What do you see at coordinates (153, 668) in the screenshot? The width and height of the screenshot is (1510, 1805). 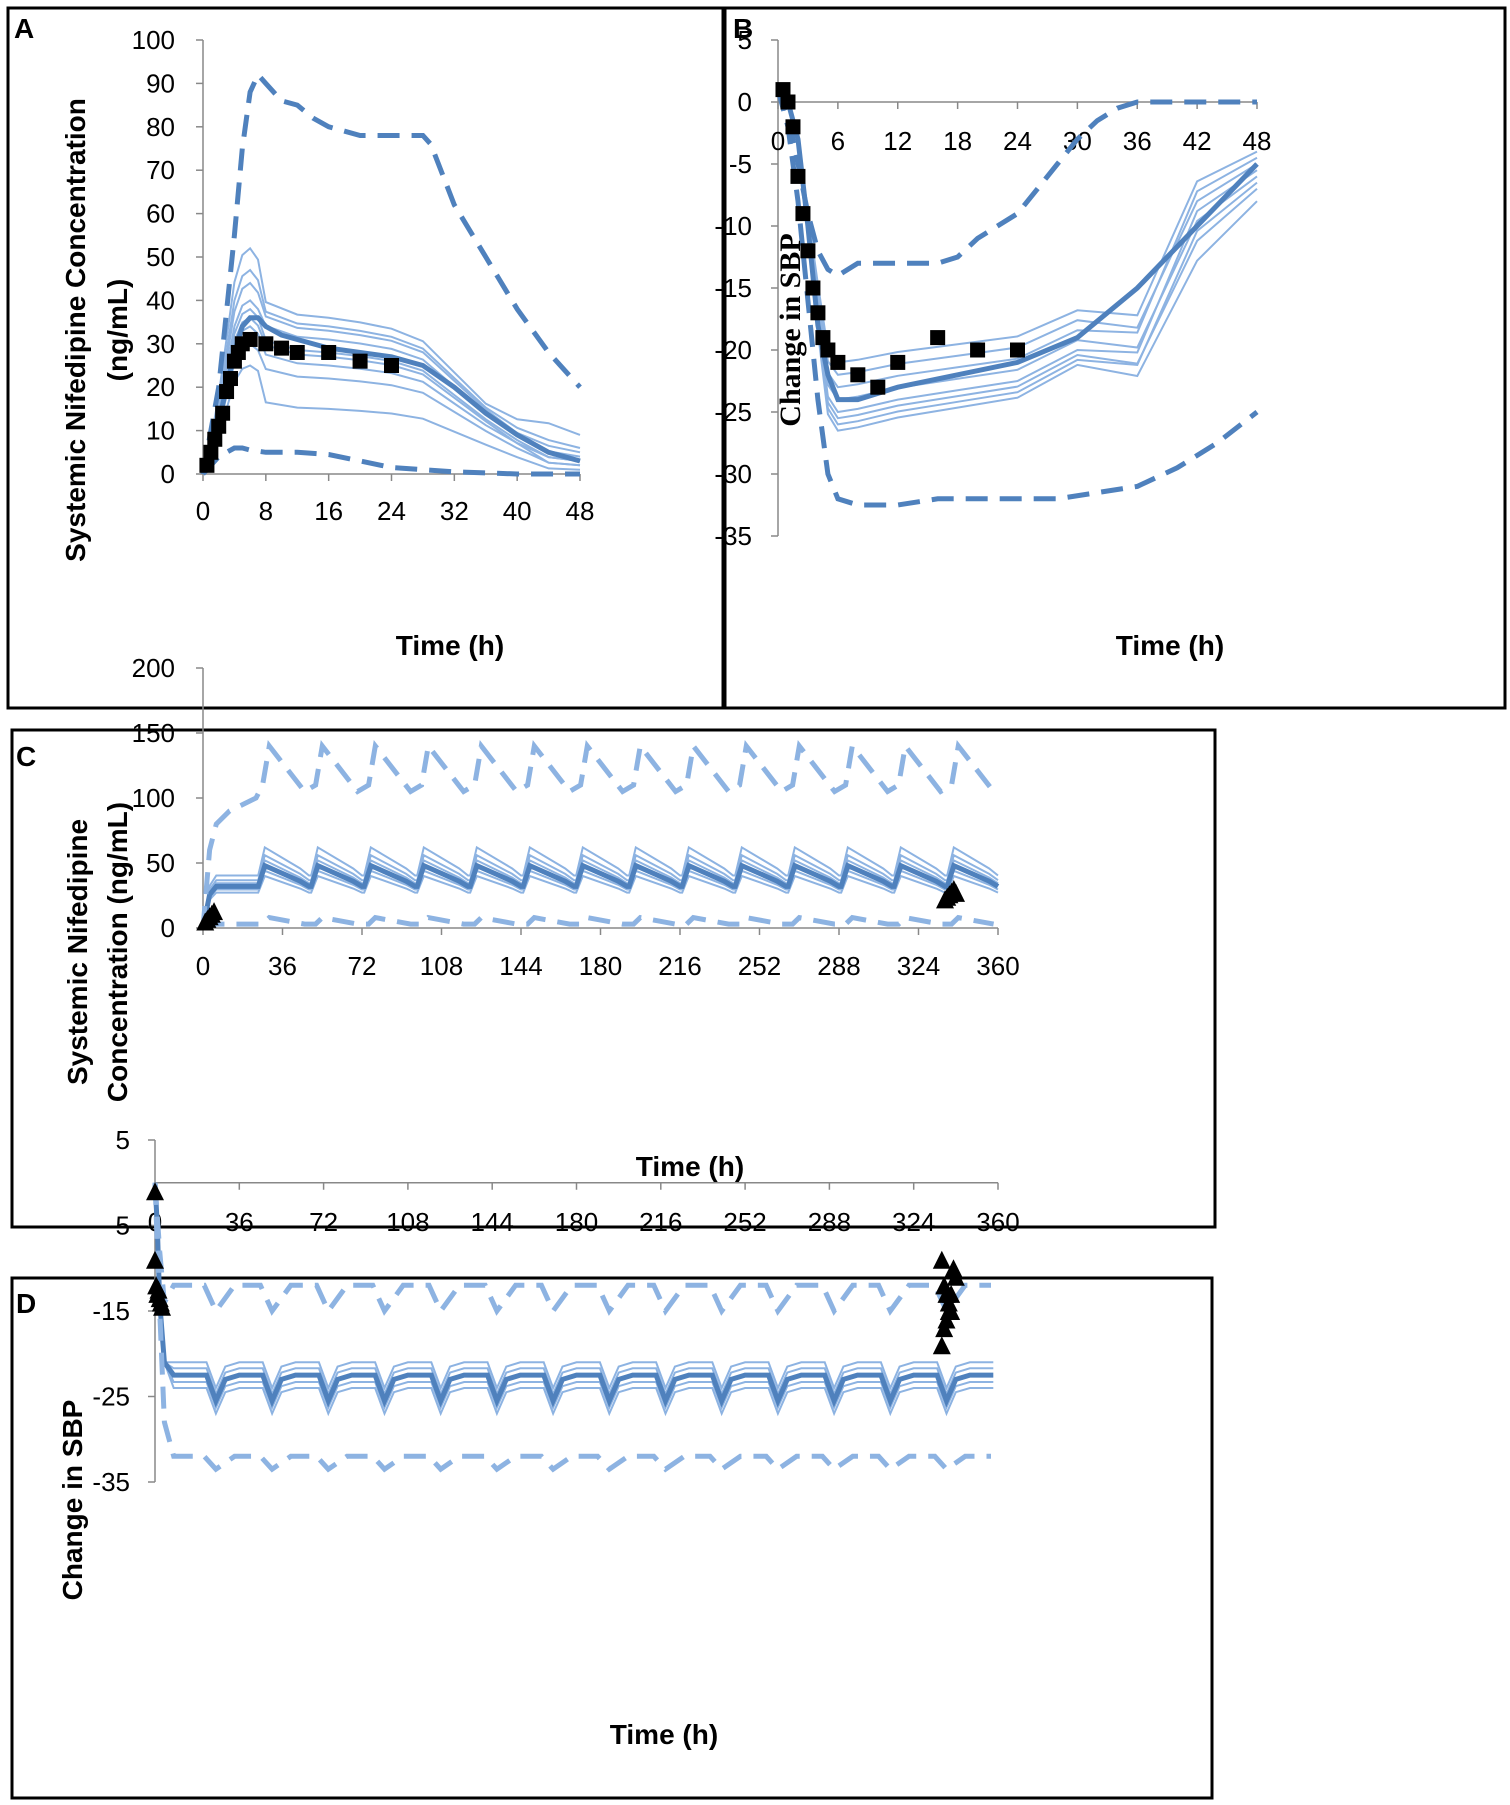 I see `panel-c-y-tick-label: 200` at bounding box center [153, 668].